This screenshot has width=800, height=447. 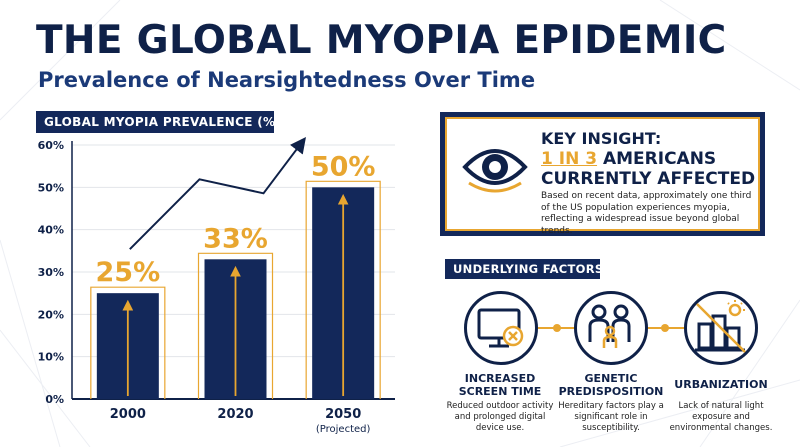 What do you see at coordinates (500, 391) in the screenshot?
I see `factor-title-line: SCREEN TIME` at bounding box center [500, 391].